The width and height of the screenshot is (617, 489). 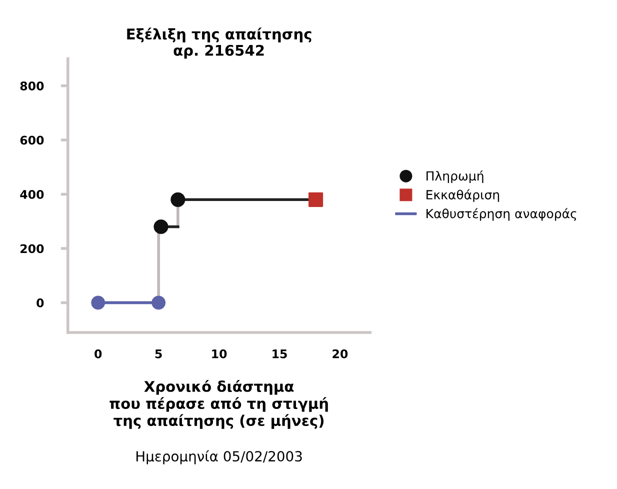 I want to click on y-tick-label: 600, so click(x=32, y=140).